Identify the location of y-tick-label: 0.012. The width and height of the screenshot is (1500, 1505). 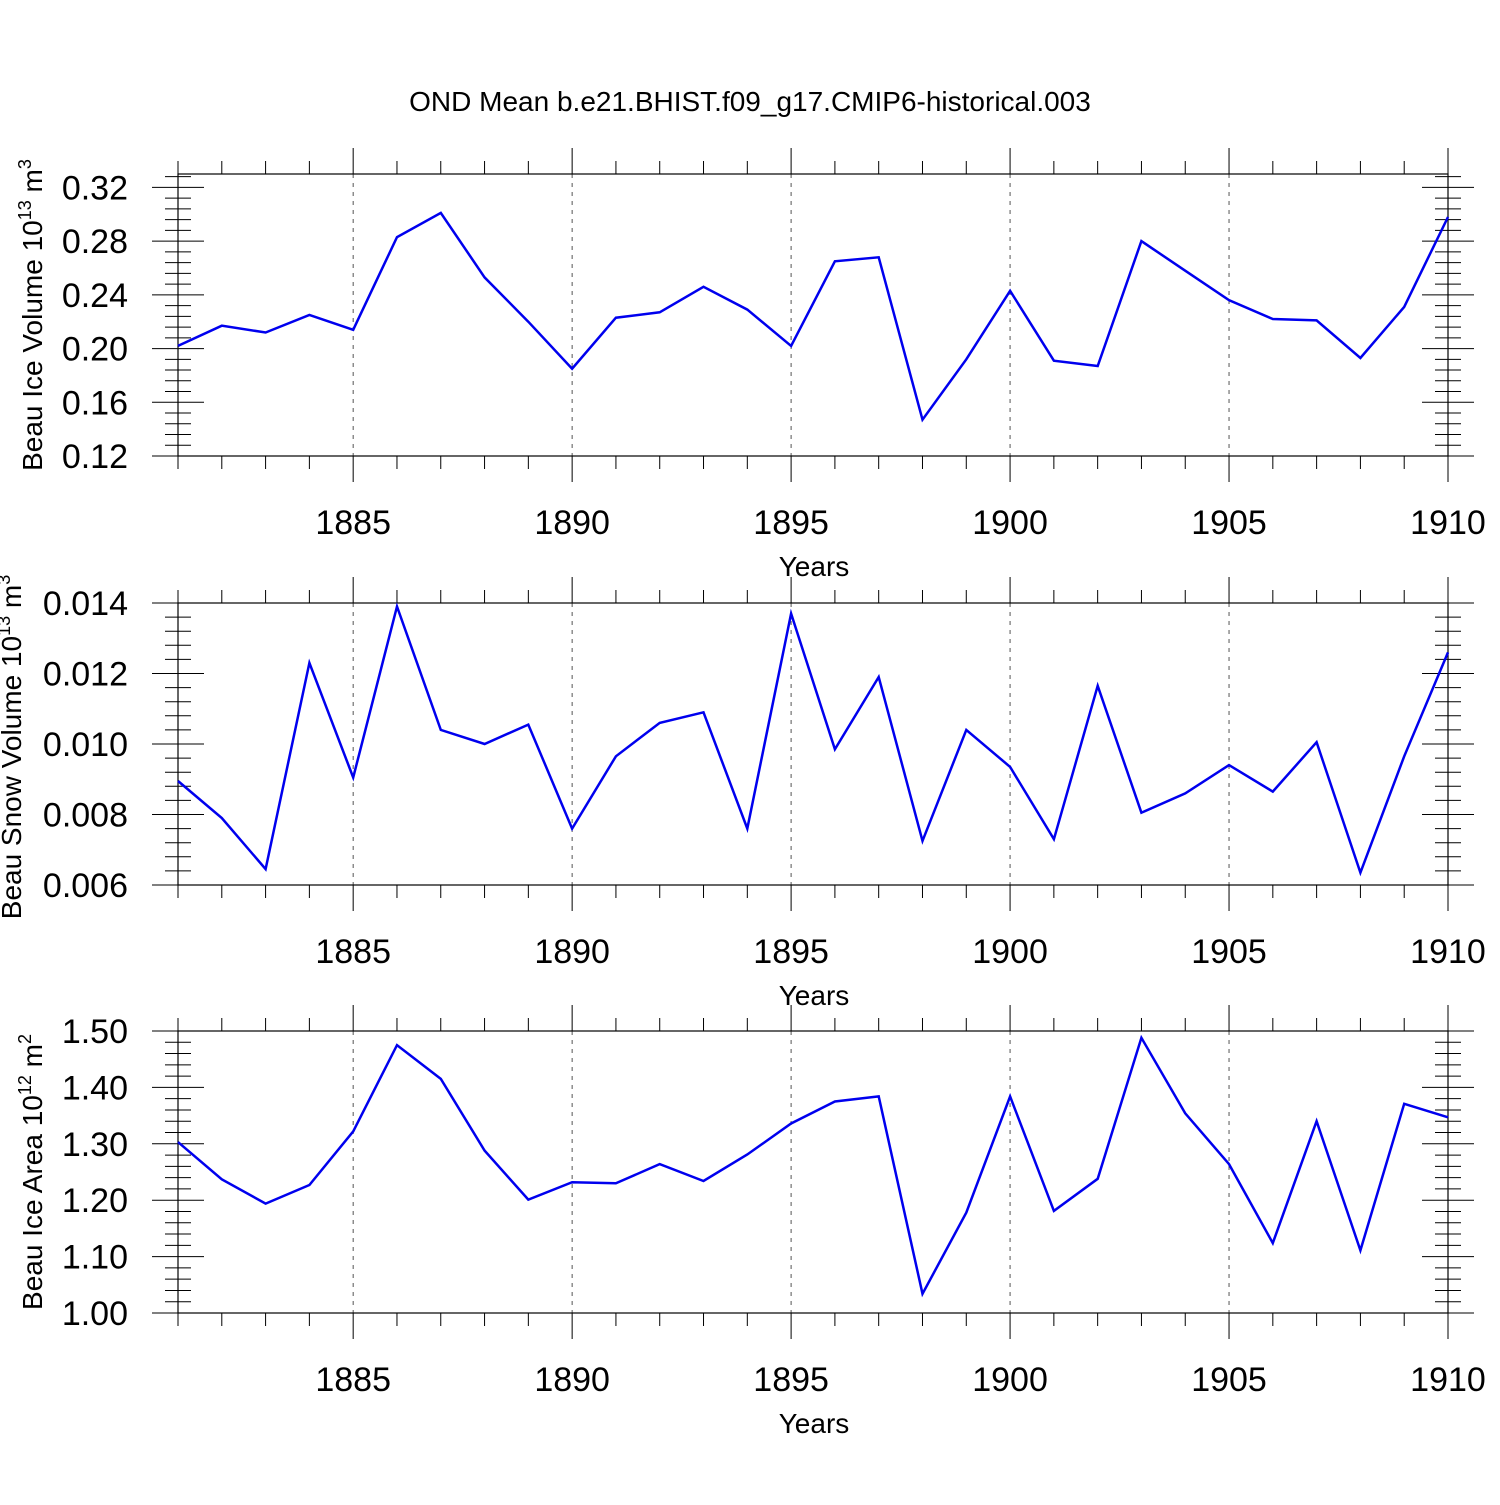
(85, 675).